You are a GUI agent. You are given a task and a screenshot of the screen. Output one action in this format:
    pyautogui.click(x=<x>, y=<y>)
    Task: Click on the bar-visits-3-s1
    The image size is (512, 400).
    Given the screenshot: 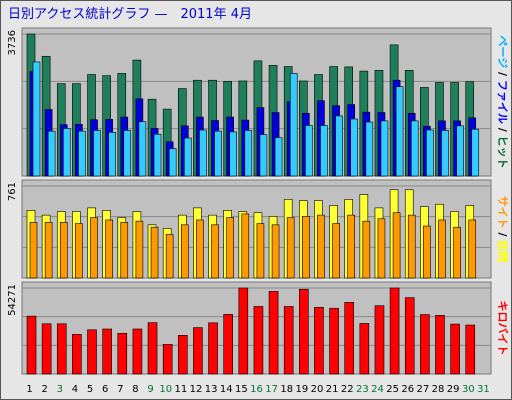 What is the action you would take?
    pyautogui.click(x=63, y=250)
    